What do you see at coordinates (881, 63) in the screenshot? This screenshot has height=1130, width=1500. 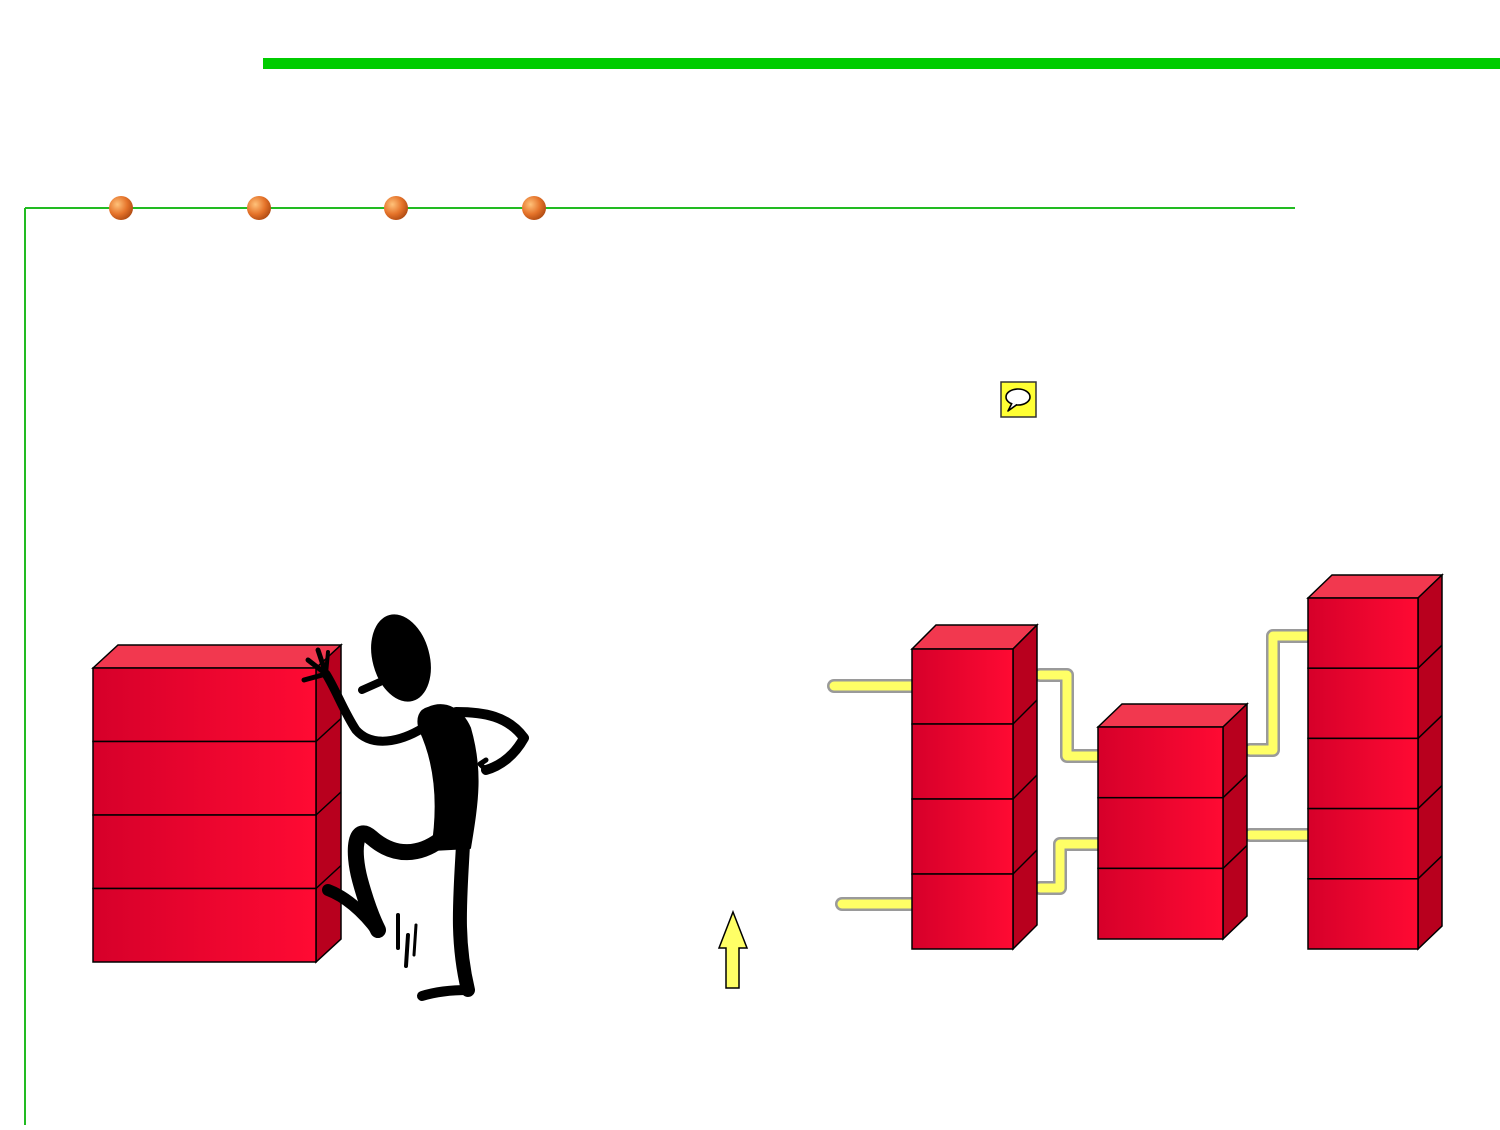 I see `top-green-bar` at bounding box center [881, 63].